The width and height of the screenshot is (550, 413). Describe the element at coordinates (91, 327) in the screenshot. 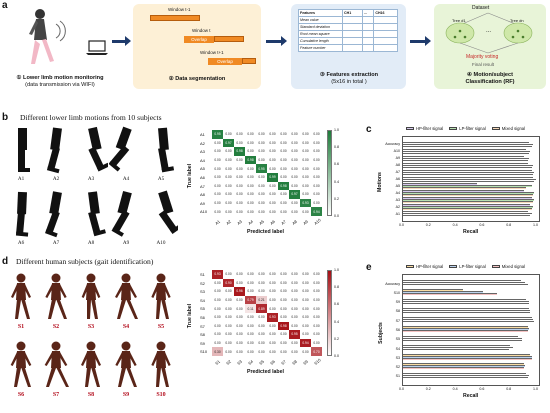

I see `subject-label: S3` at that location.